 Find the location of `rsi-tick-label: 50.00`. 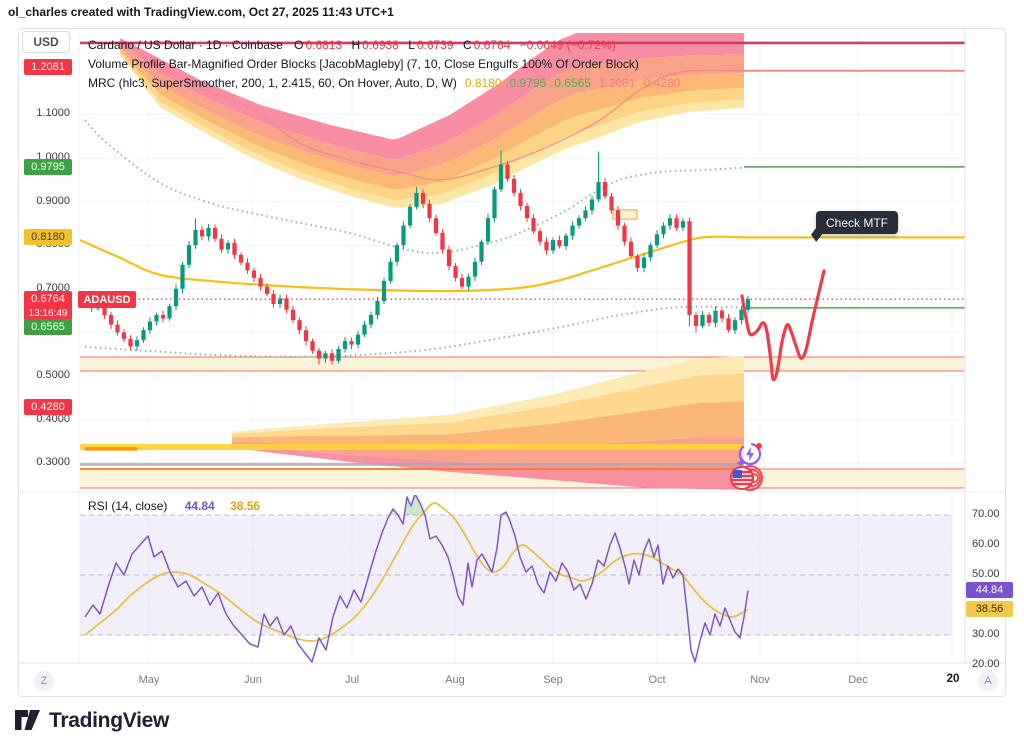

rsi-tick-label: 50.00 is located at coordinates (986, 574).